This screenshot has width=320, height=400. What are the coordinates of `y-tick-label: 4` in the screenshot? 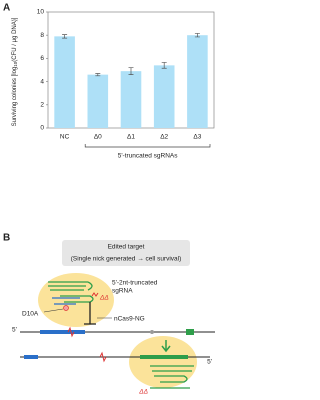 It's located at (42, 81).